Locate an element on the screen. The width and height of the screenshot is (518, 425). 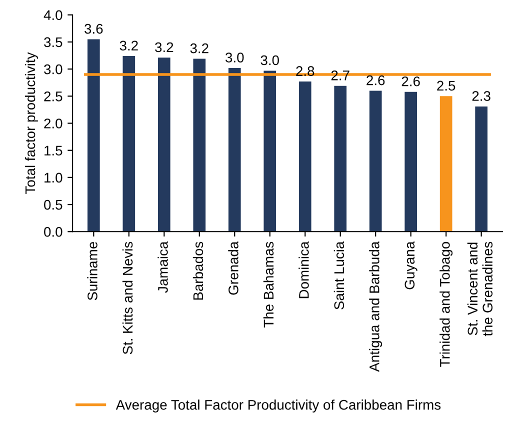
x-tick-label: St. Kitts and Nevis is located at coordinates (127, 298).